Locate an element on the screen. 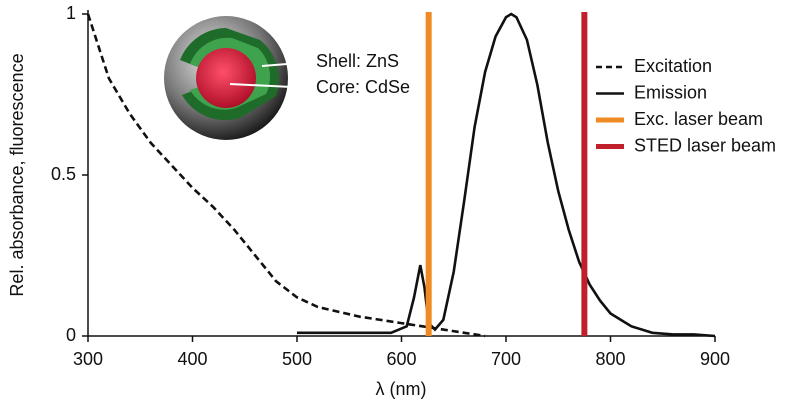  x-tick-label: 300 is located at coordinates (88, 359).